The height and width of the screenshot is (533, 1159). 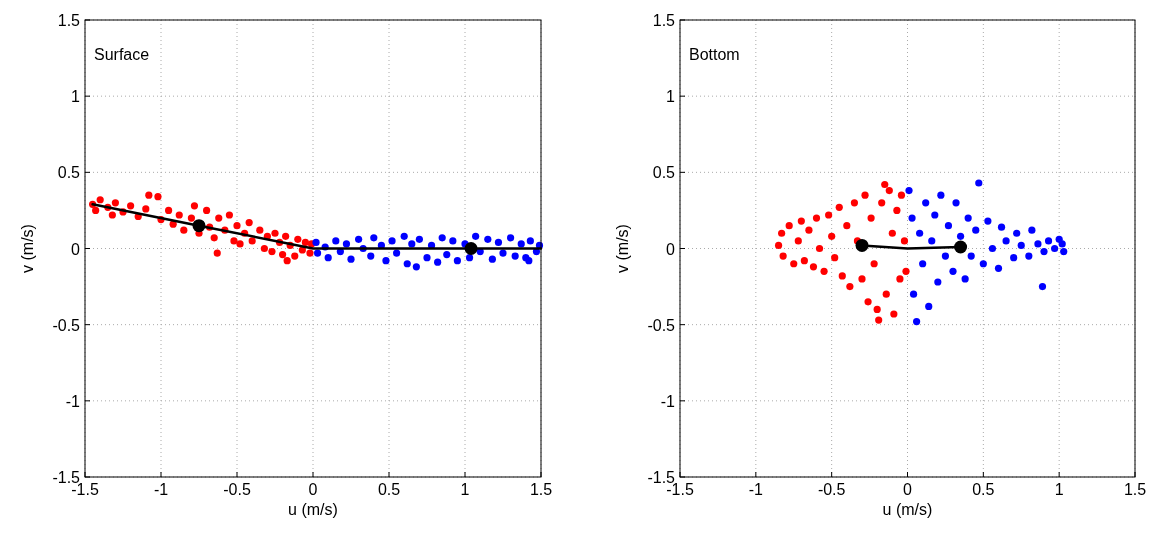 What do you see at coordinates (714, 54) in the screenshot?
I see `annotation: Bottom` at bounding box center [714, 54].